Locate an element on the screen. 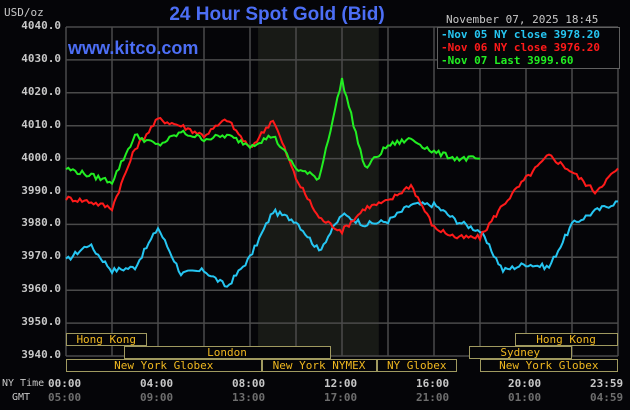 This screenshot has width=630, height=410. legend-label: Nov 07 Last 3999.60 is located at coordinates (510, 60).